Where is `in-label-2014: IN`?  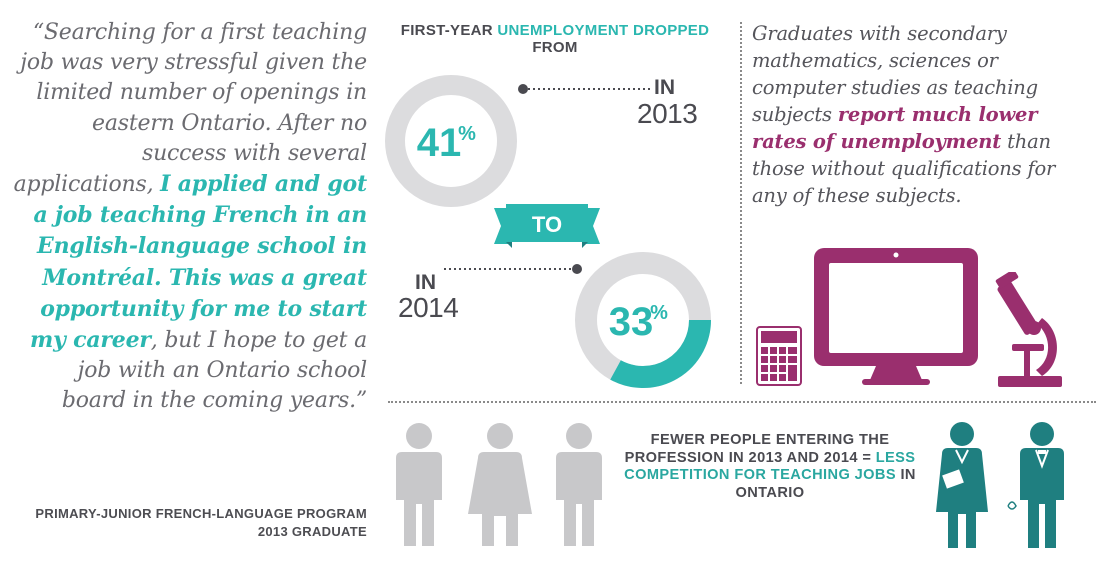 in-label-2014: IN is located at coordinates (425, 282).